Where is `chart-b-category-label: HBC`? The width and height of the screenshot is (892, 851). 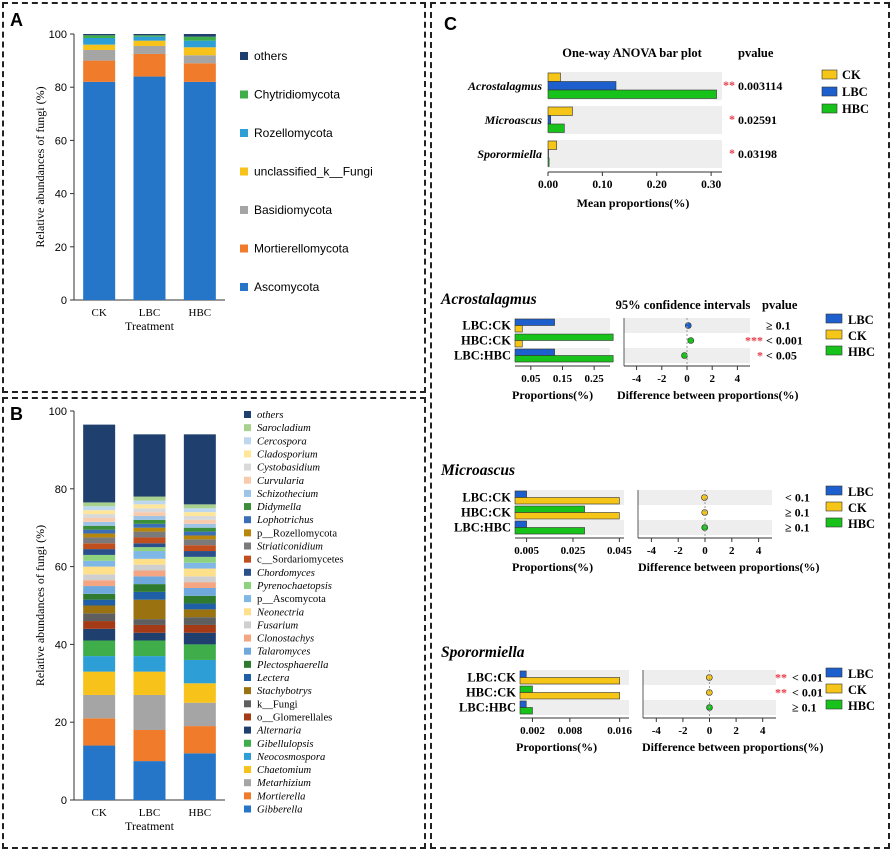 chart-b-category-label: HBC is located at coordinates (200, 813).